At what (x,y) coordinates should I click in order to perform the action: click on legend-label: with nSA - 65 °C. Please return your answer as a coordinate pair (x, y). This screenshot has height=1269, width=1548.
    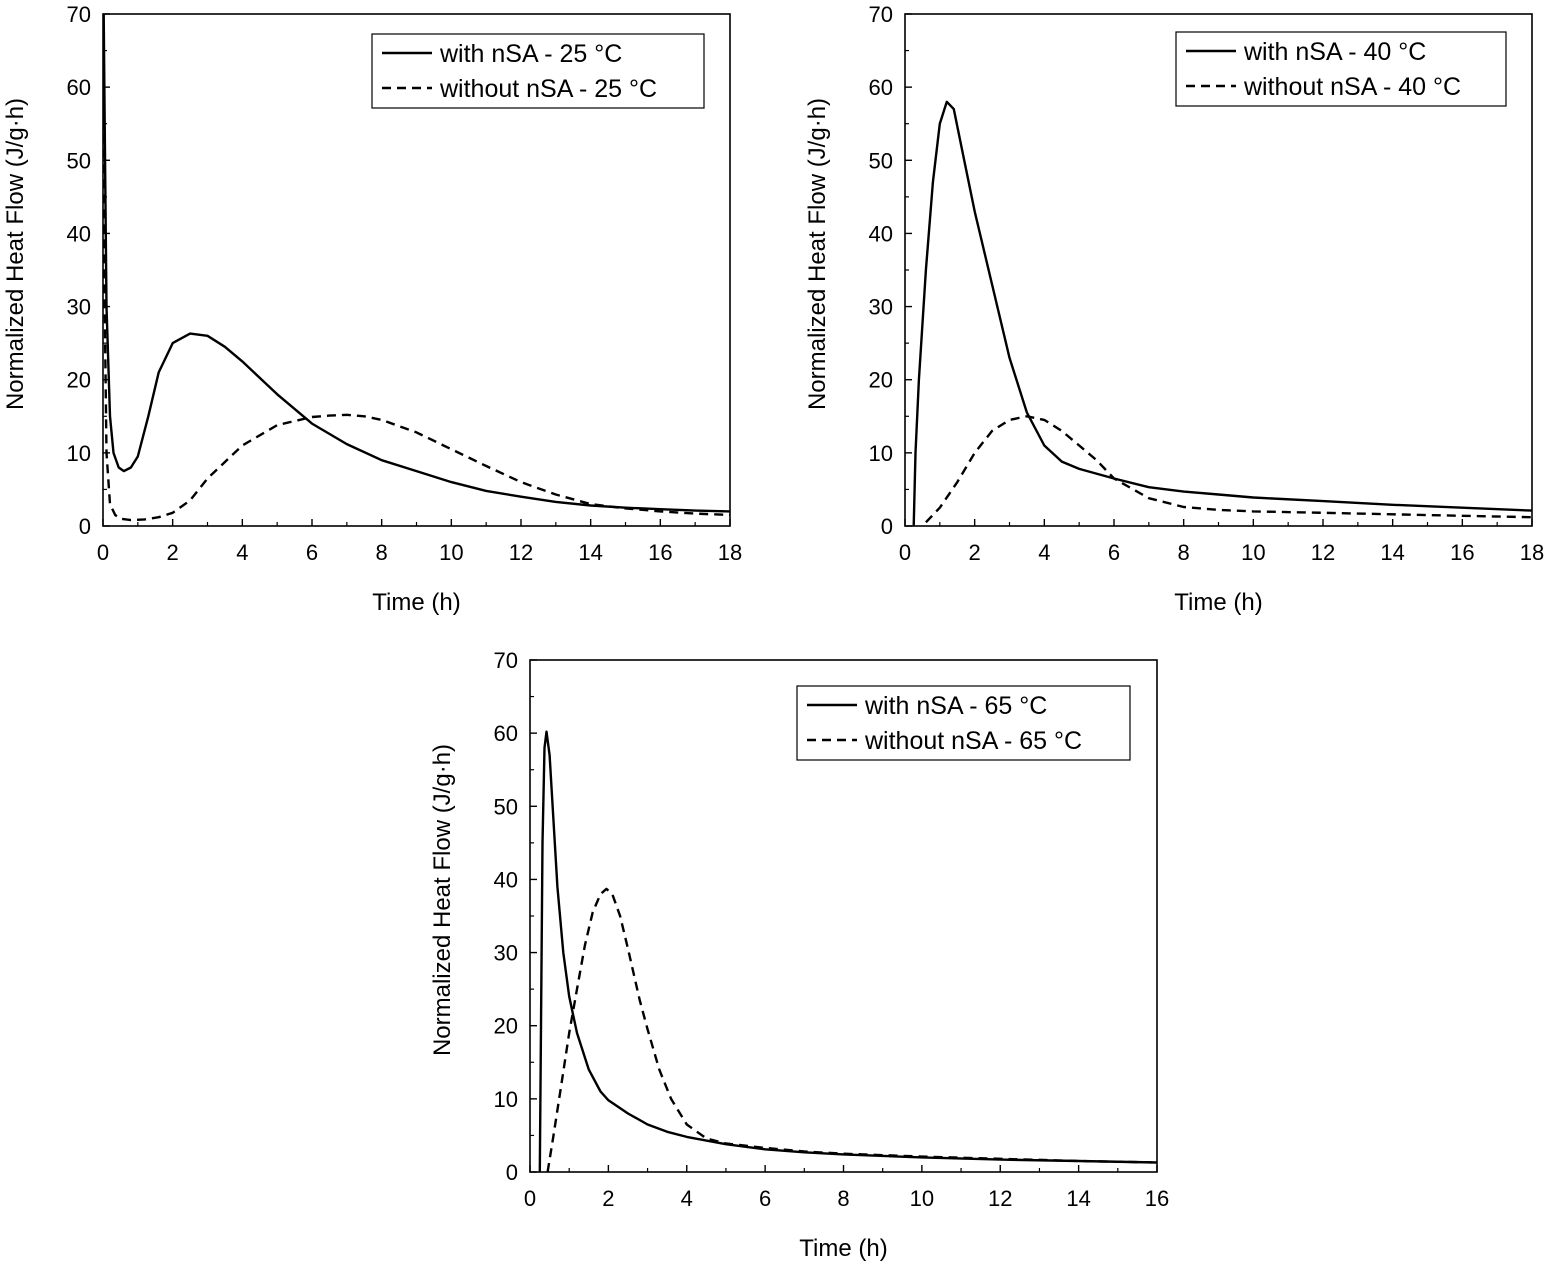
    Looking at the image, I should click on (955, 706).